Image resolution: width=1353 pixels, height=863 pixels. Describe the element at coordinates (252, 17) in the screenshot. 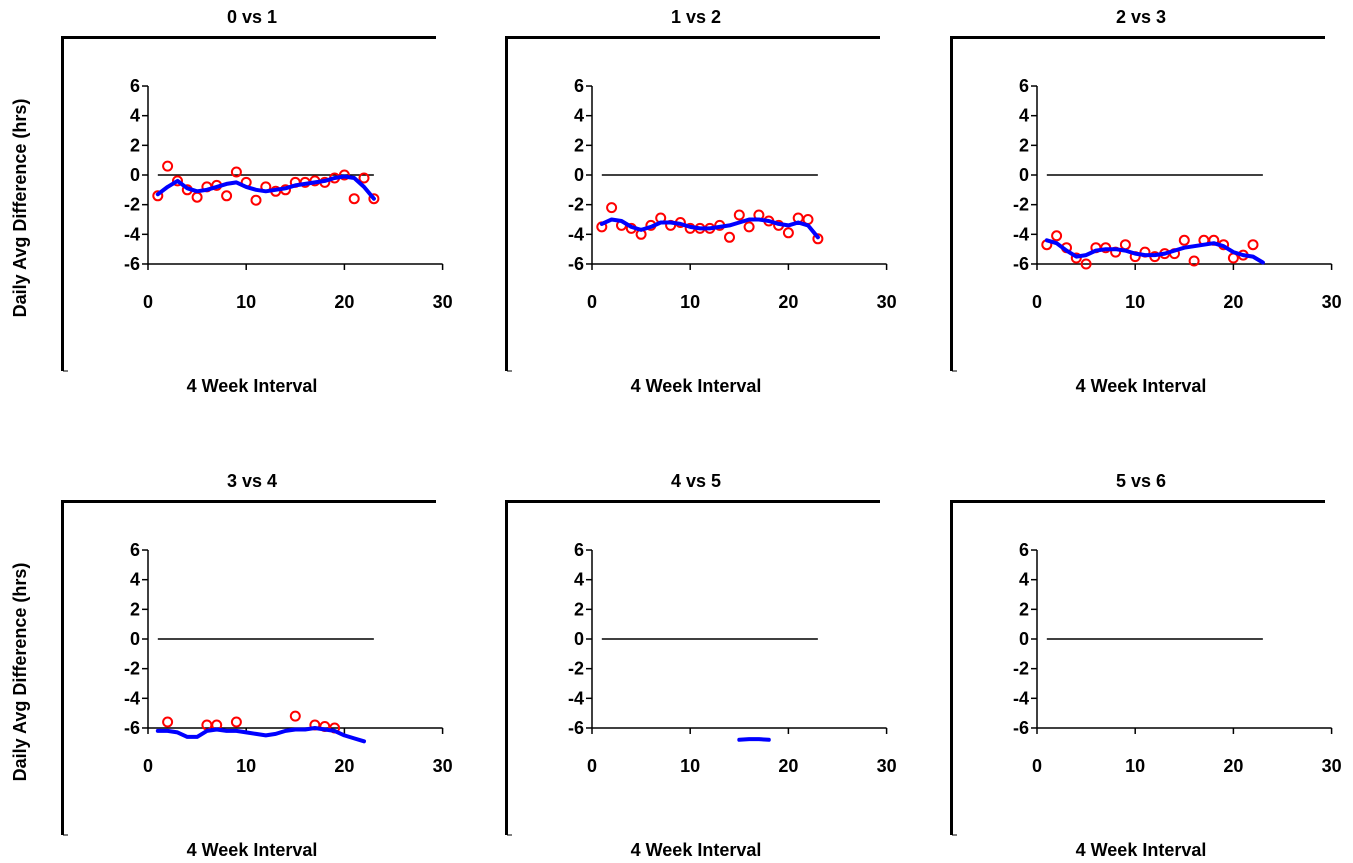

I see `chart-title: 0 vs 1` at that location.